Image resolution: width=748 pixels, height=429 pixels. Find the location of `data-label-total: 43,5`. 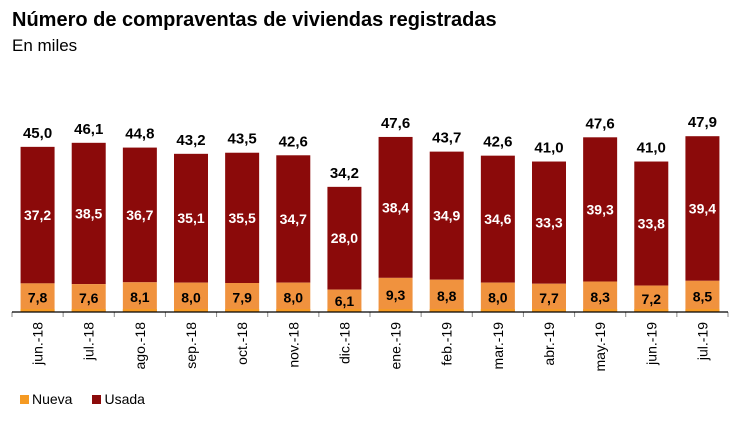

data-label-total: 43,5 is located at coordinates (242, 139).